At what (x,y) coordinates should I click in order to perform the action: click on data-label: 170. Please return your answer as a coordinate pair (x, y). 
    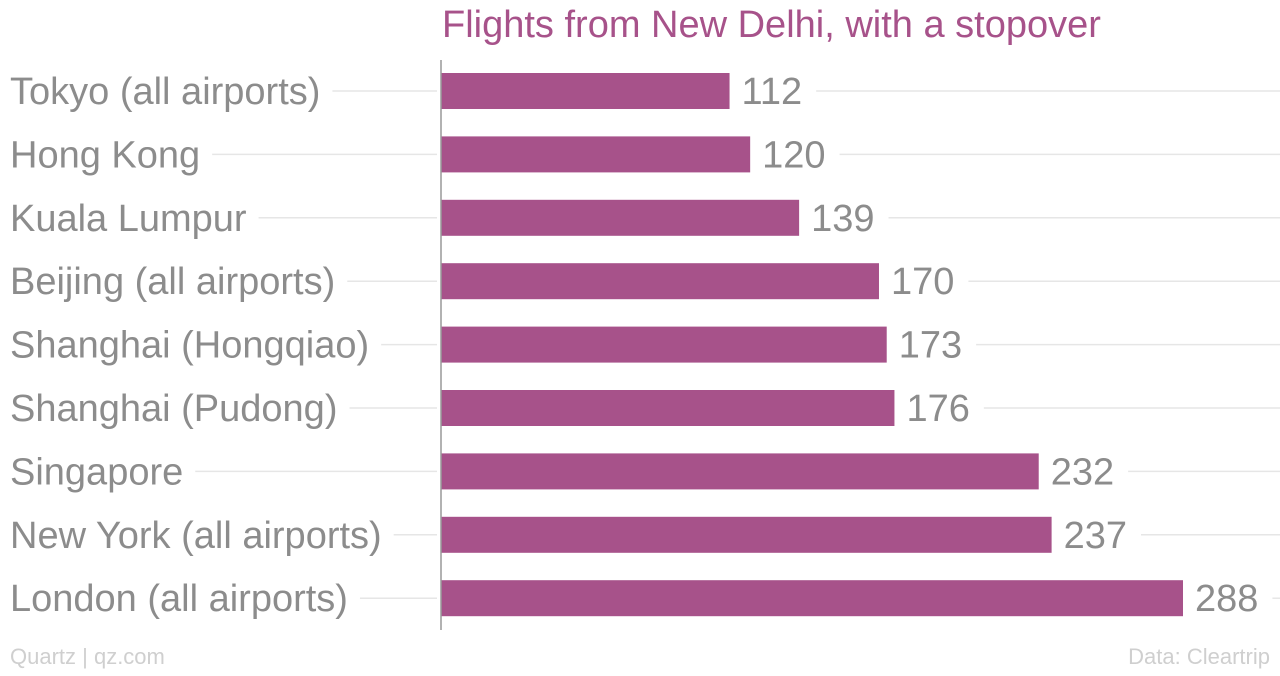
    Looking at the image, I should click on (922, 282).